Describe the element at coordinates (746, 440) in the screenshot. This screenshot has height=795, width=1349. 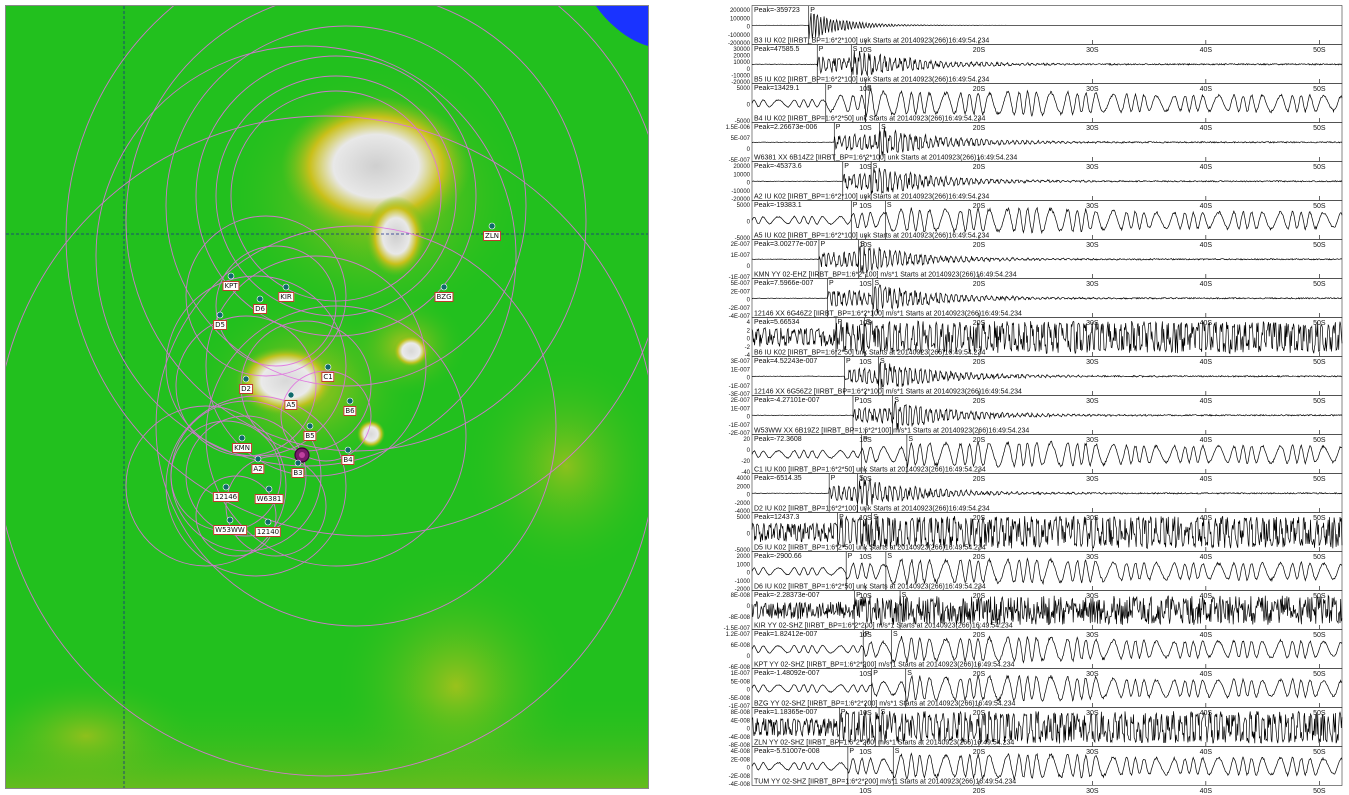
I see `amplitude-tick-label: 20` at that location.